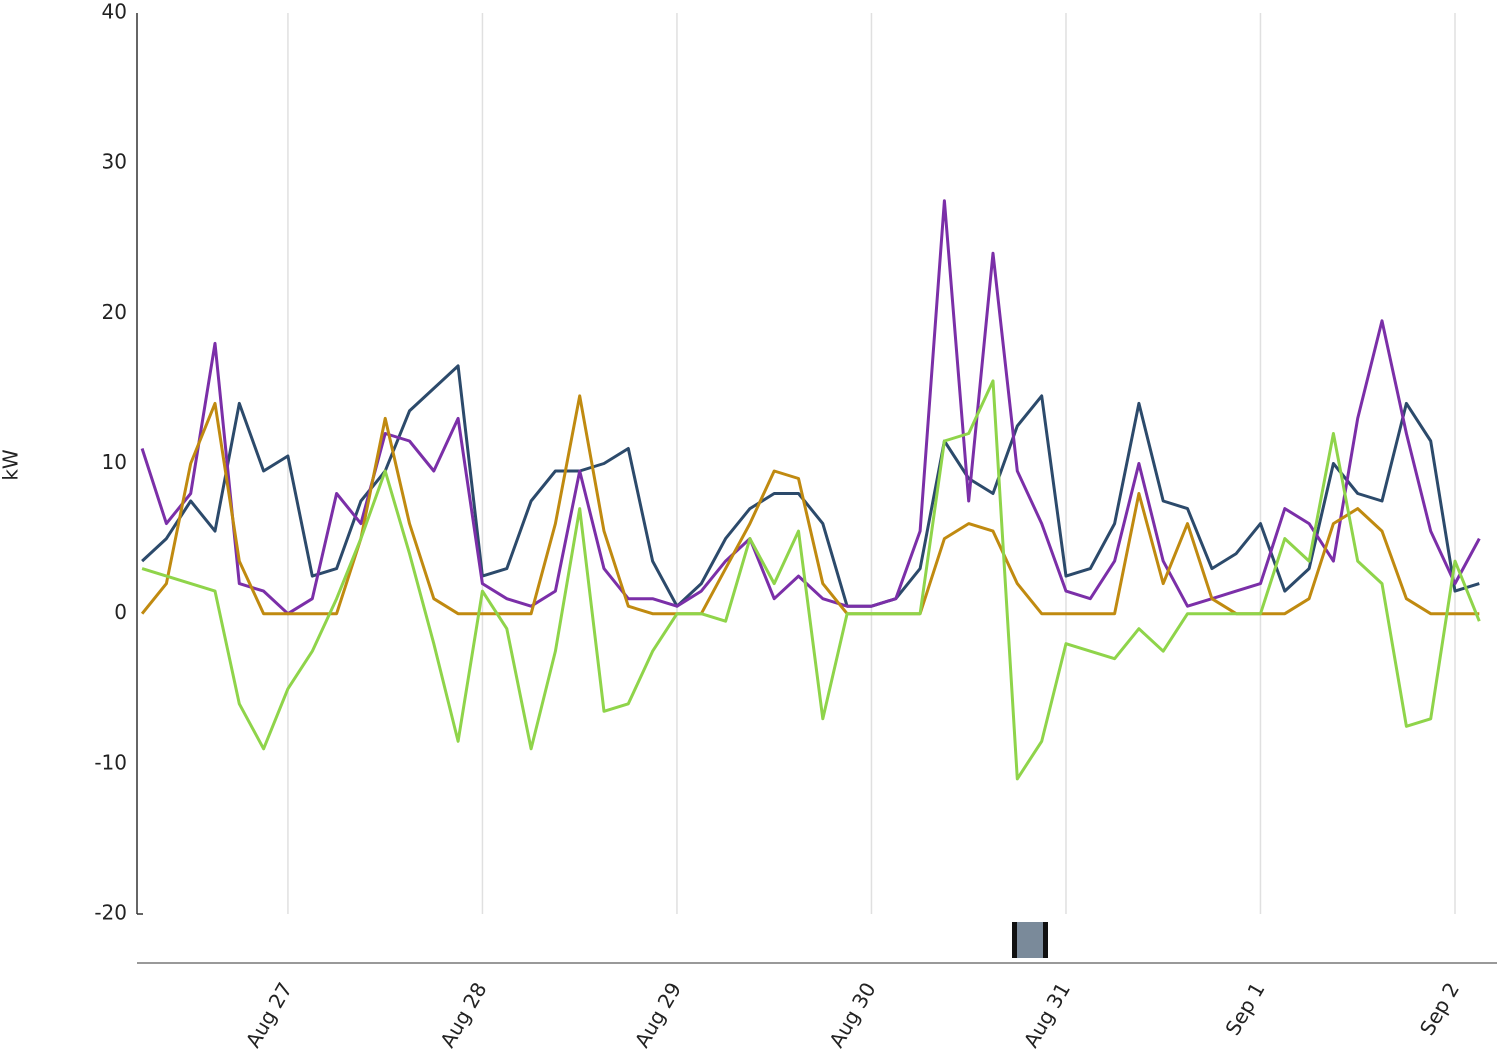 Image resolution: width=1497 pixels, height=1062 pixels. Describe the element at coordinates (1047, 1014) in the screenshot. I see `x-tick-label: Aug 31` at that location.